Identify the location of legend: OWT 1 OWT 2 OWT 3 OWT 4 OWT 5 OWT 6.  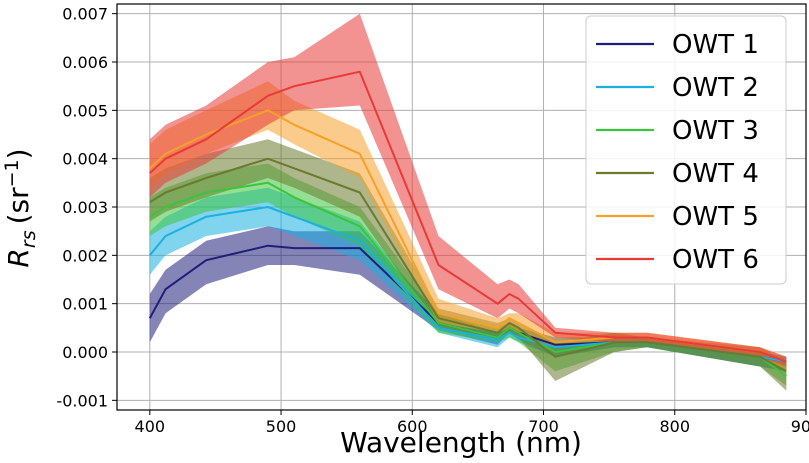
(686, 150).